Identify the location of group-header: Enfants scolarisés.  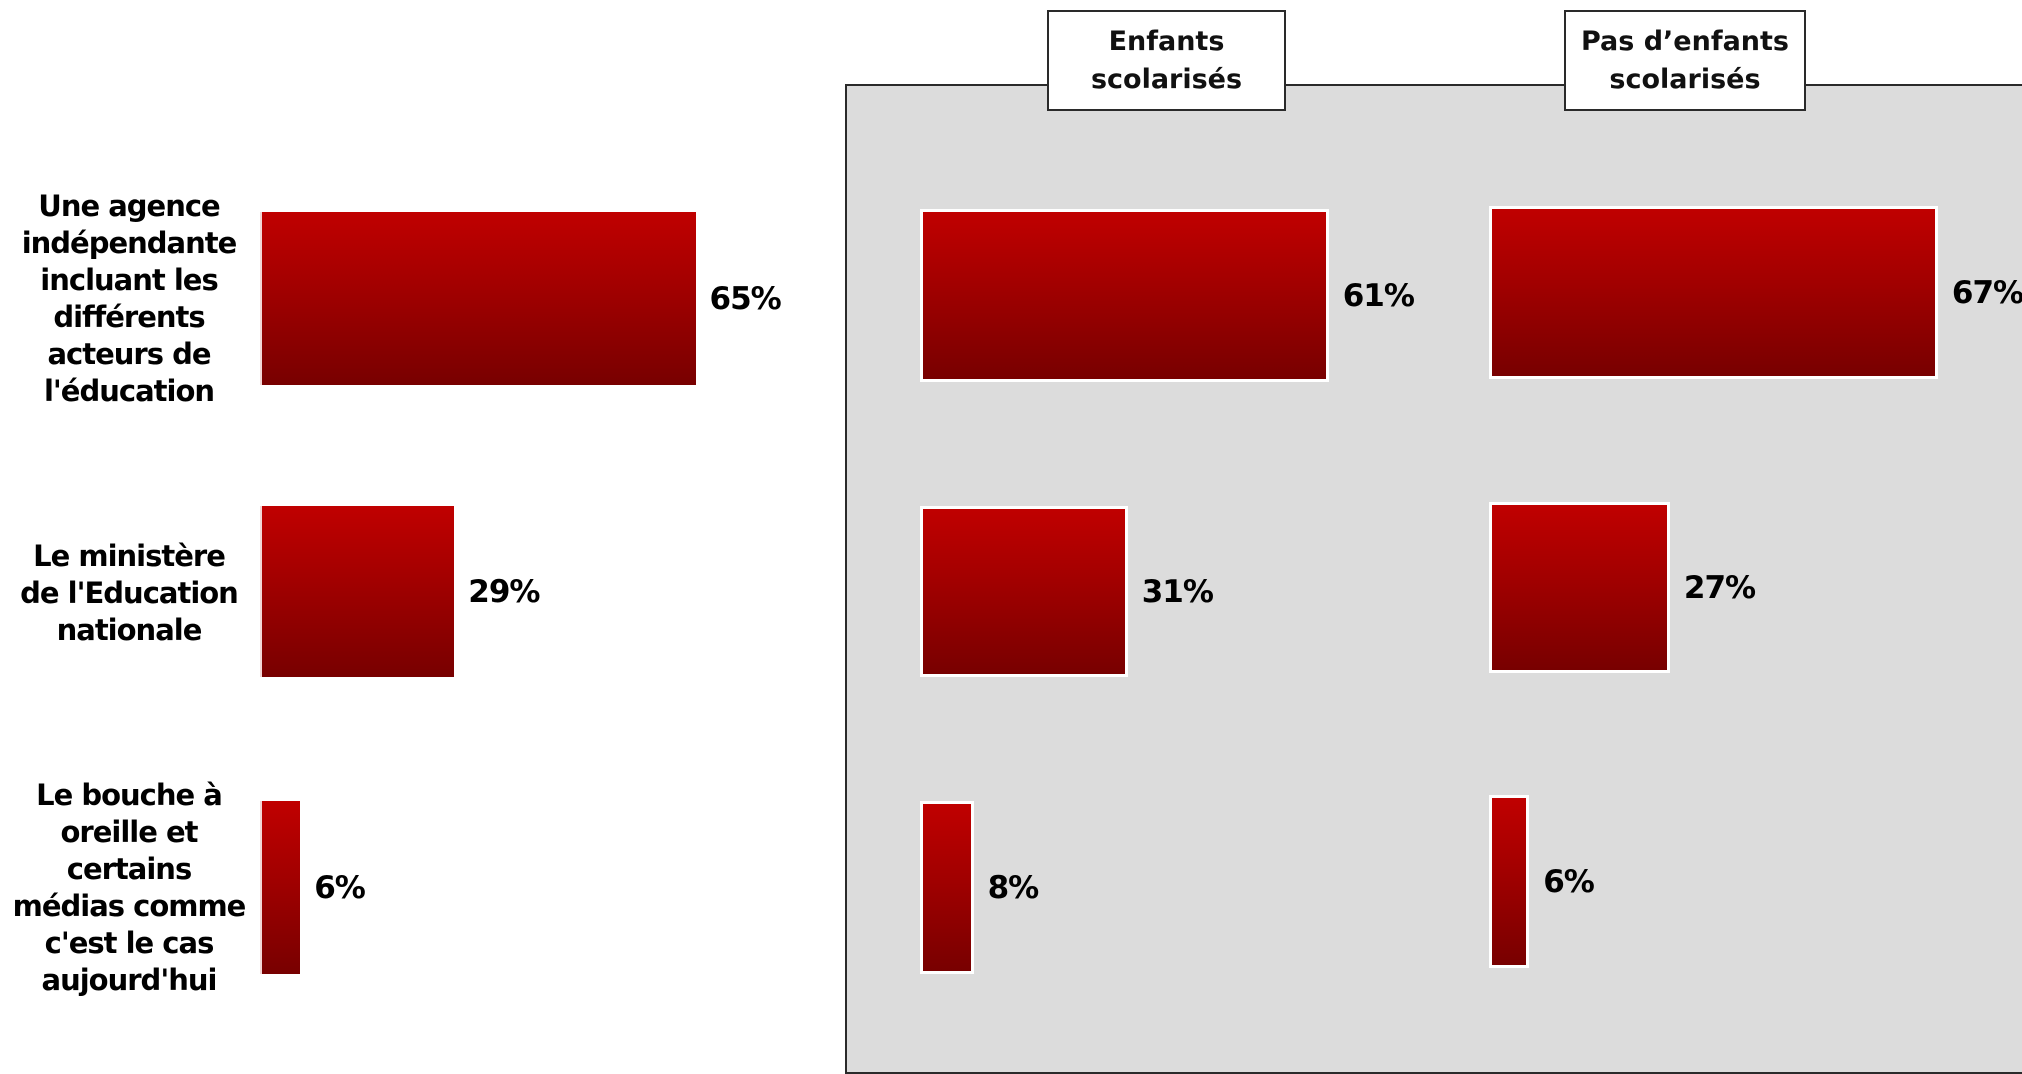
(1166, 60).